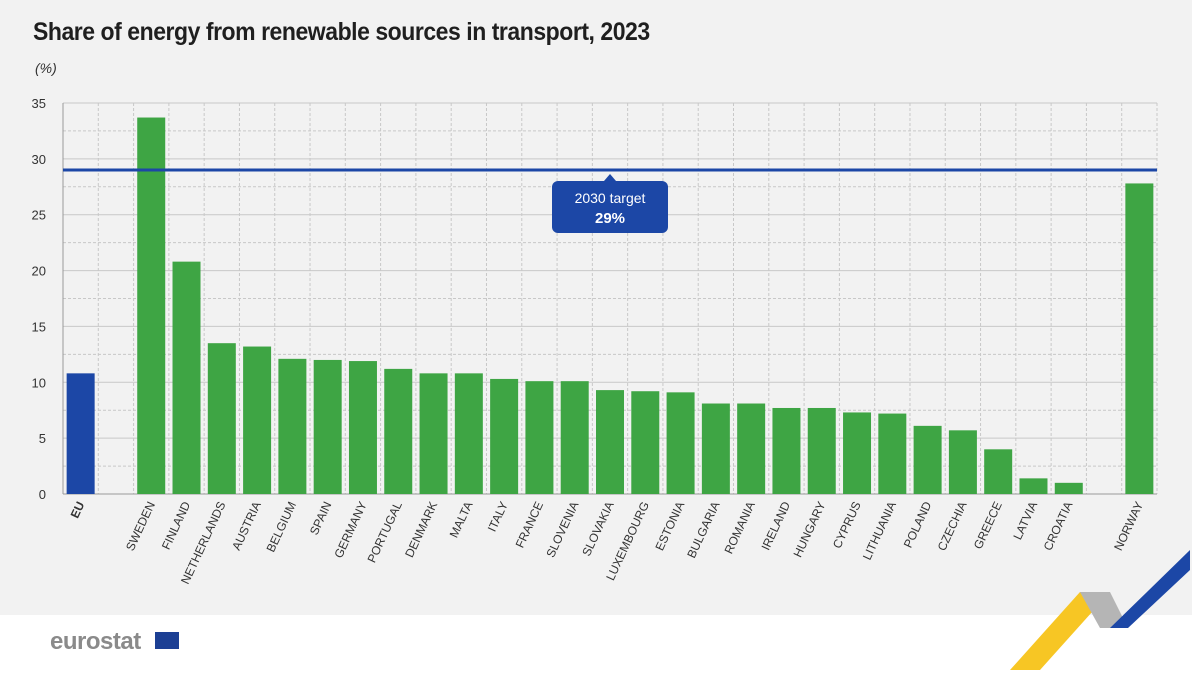 Image resolution: width=1192 pixels, height=688 pixels. Describe the element at coordinates (962, 462) in the screenshot. I see `bar-czechia` at that location.